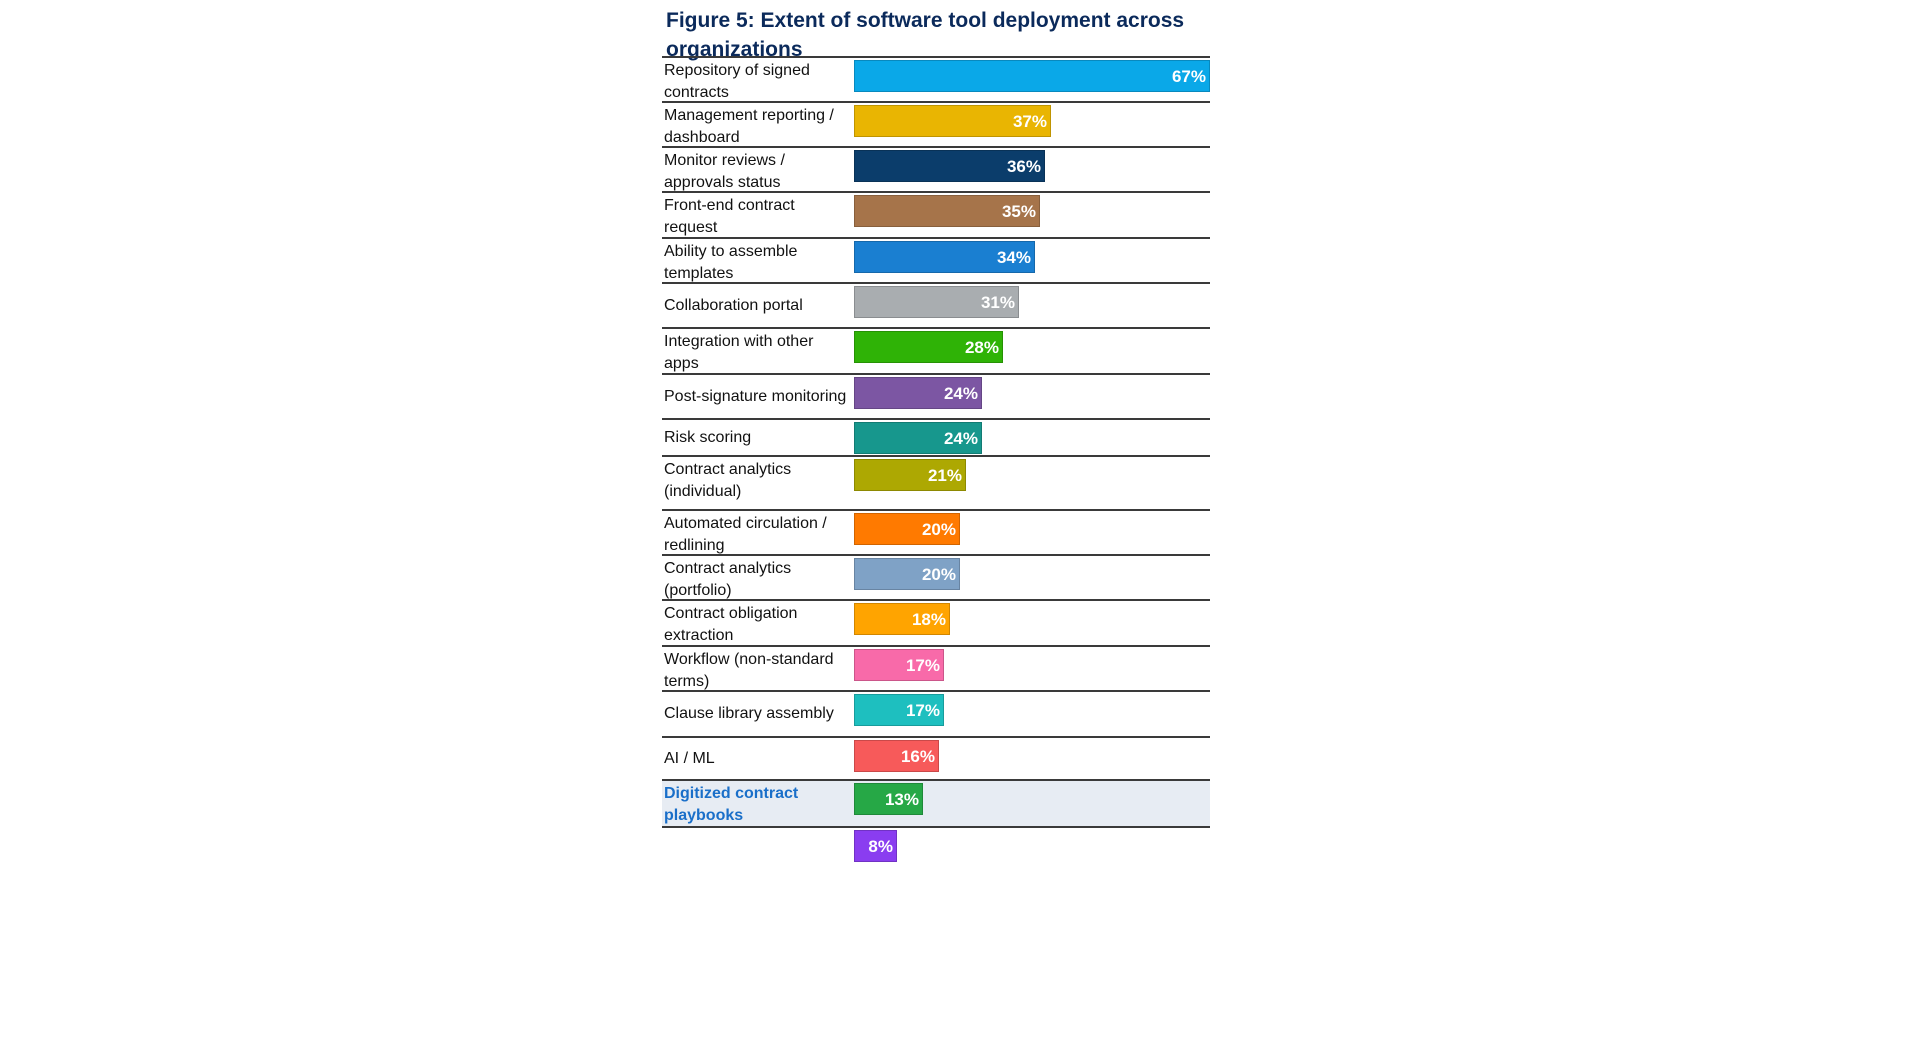 This screenshot has width=1920, height=1064. I want to click on category-label: Contract analytics (individual), so click(728, 480).